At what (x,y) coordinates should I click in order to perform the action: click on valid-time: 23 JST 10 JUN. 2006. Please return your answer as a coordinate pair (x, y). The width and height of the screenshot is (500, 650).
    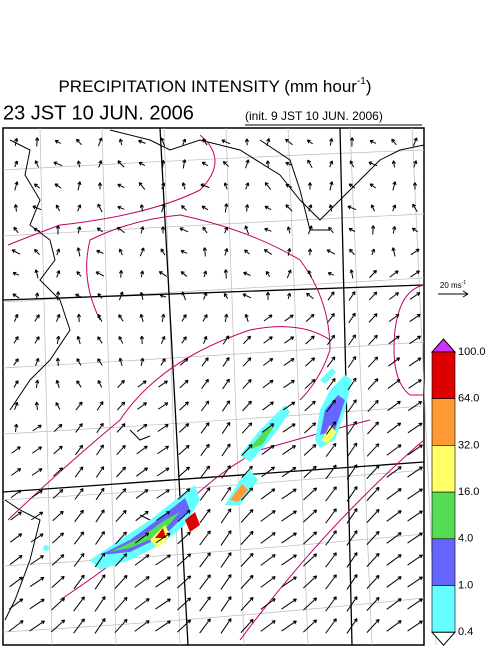
    Looking at the image, I should click on (98, 113).